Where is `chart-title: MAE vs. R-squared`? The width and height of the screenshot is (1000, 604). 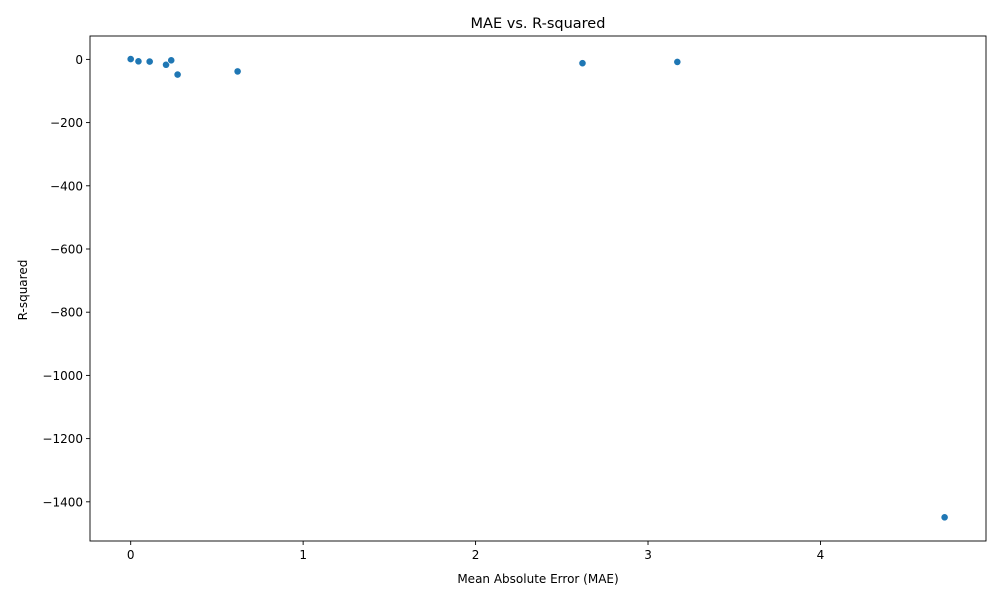
chart-title: MAE vs. R-squared is located at coordinates (538, 24).